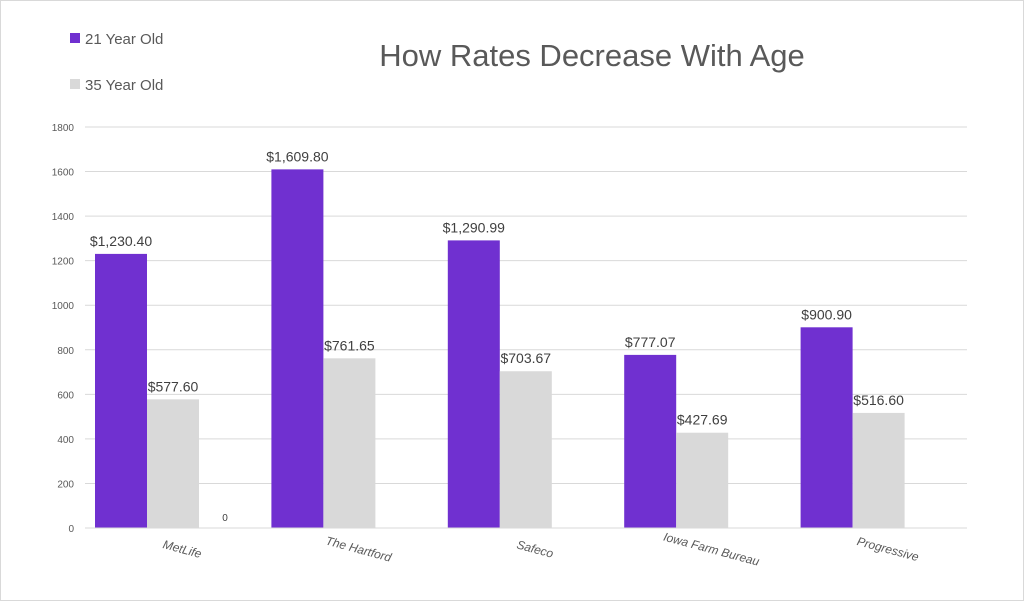  What do you see at coordinates (297, 156) in the screenshot?
I see `data-label: $1,609.80` at bounding box center [297, 156].